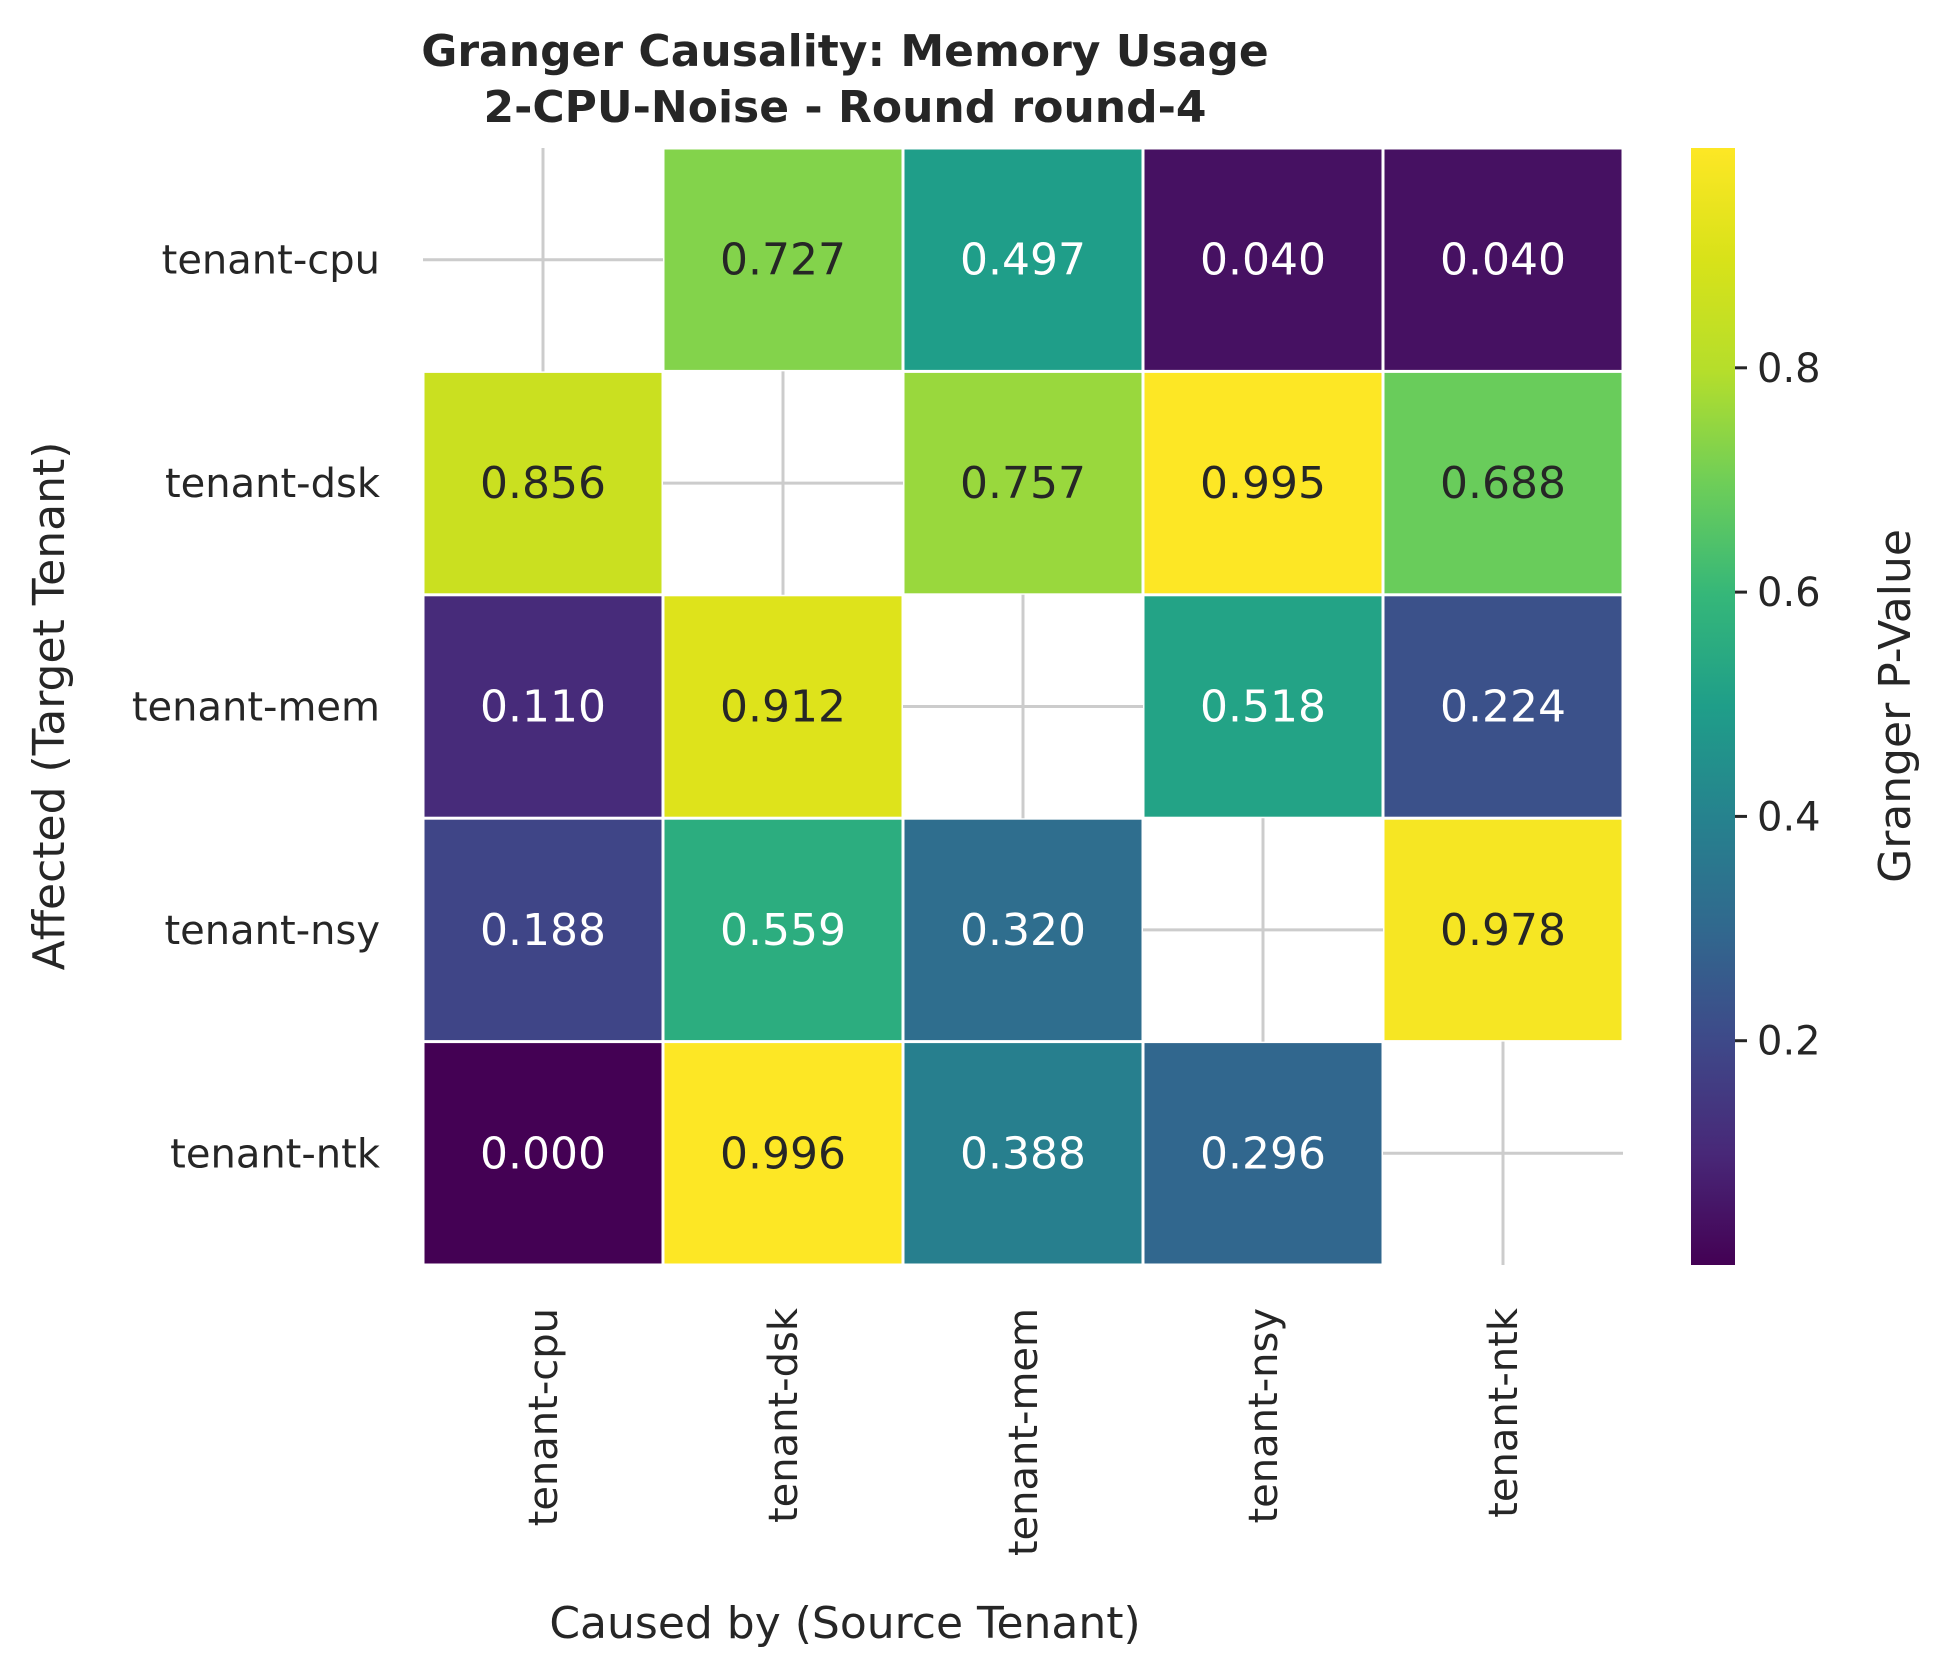  I want to click on cell-value-label: 0.224, so click(1503, 707).